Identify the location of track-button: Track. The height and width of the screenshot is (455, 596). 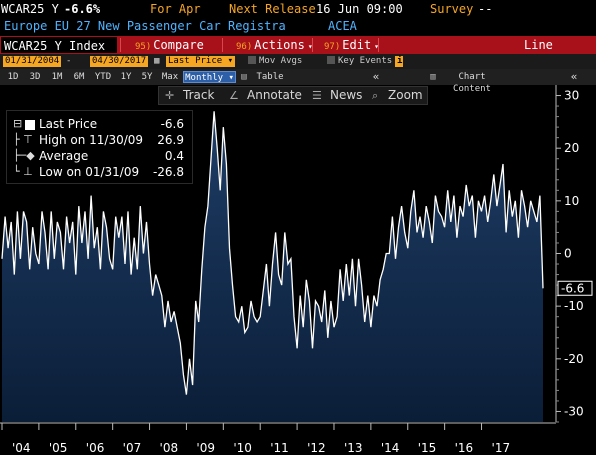
(199, 95).